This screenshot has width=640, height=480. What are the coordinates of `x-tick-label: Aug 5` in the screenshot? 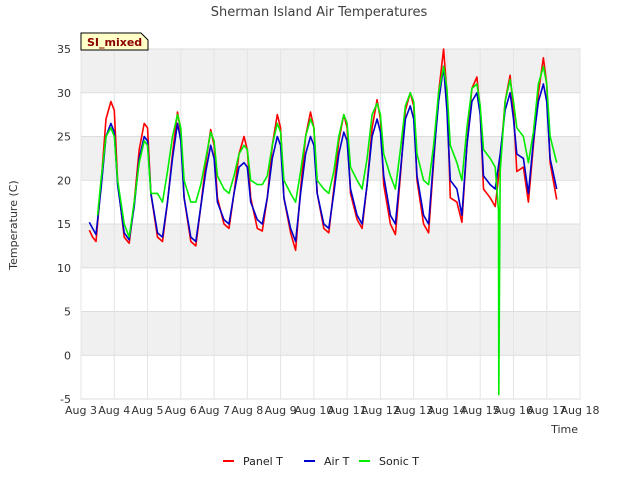 It's located at (148, 410).